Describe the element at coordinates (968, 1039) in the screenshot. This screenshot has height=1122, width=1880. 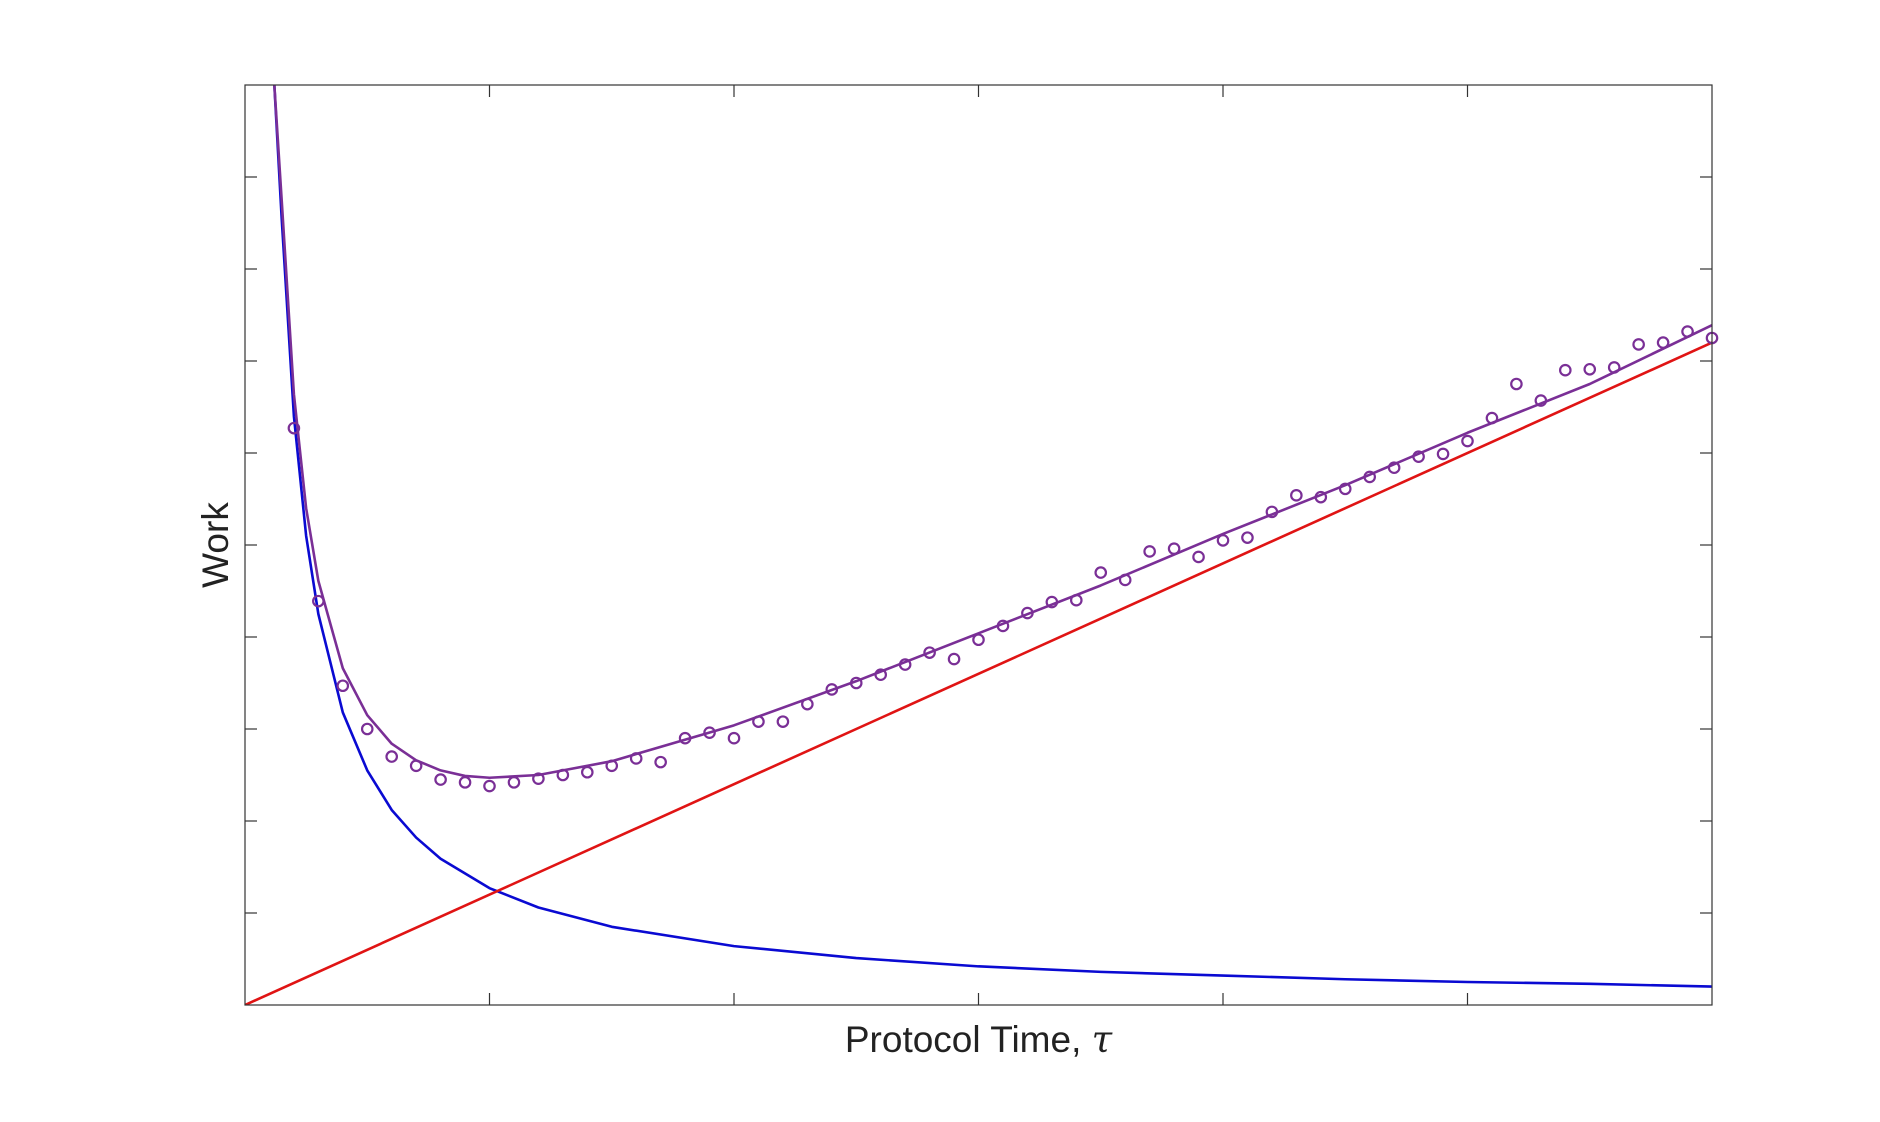
I see `x-axis-label-text: Protocol Time,` at that location.